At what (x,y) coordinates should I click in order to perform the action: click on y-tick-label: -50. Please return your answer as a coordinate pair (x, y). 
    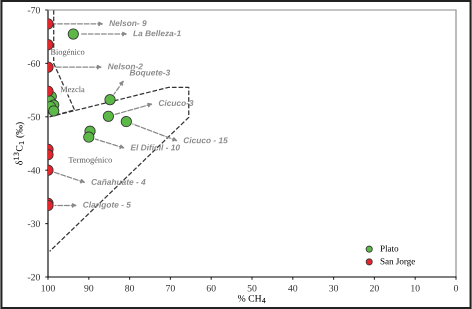
    Looking at the image, I should click on (34, 117).